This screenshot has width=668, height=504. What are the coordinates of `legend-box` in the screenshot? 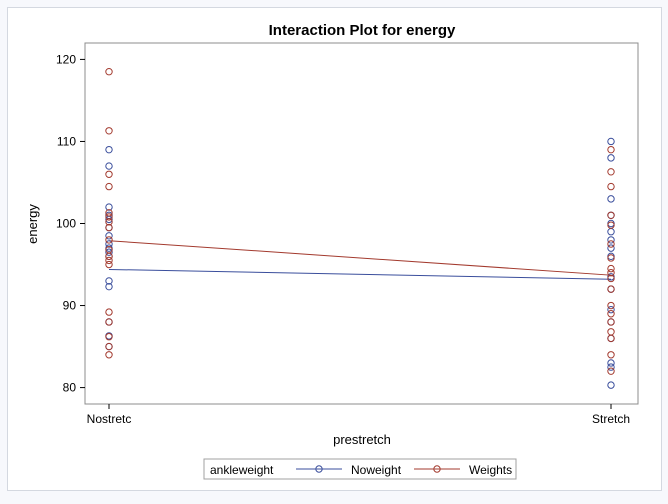 It's located at (360, 469).